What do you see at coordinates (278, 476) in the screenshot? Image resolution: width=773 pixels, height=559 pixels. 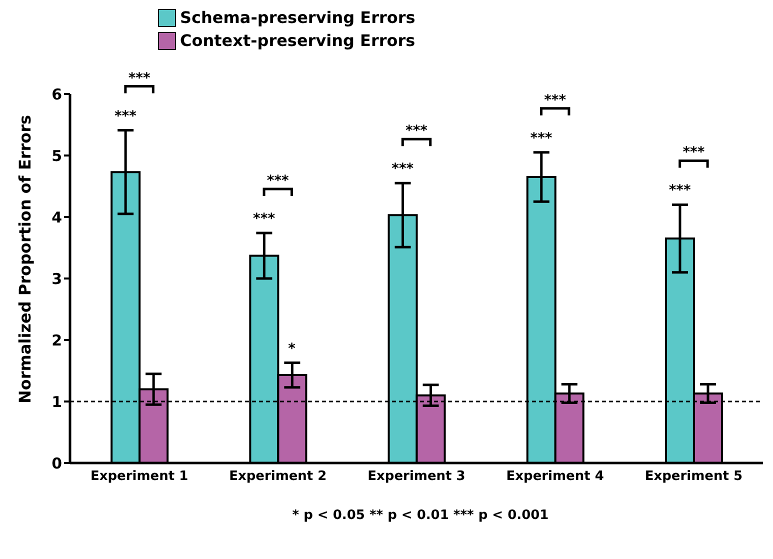 I see `x-tick-label: Experiment 2` at bounding box center [278, 476].